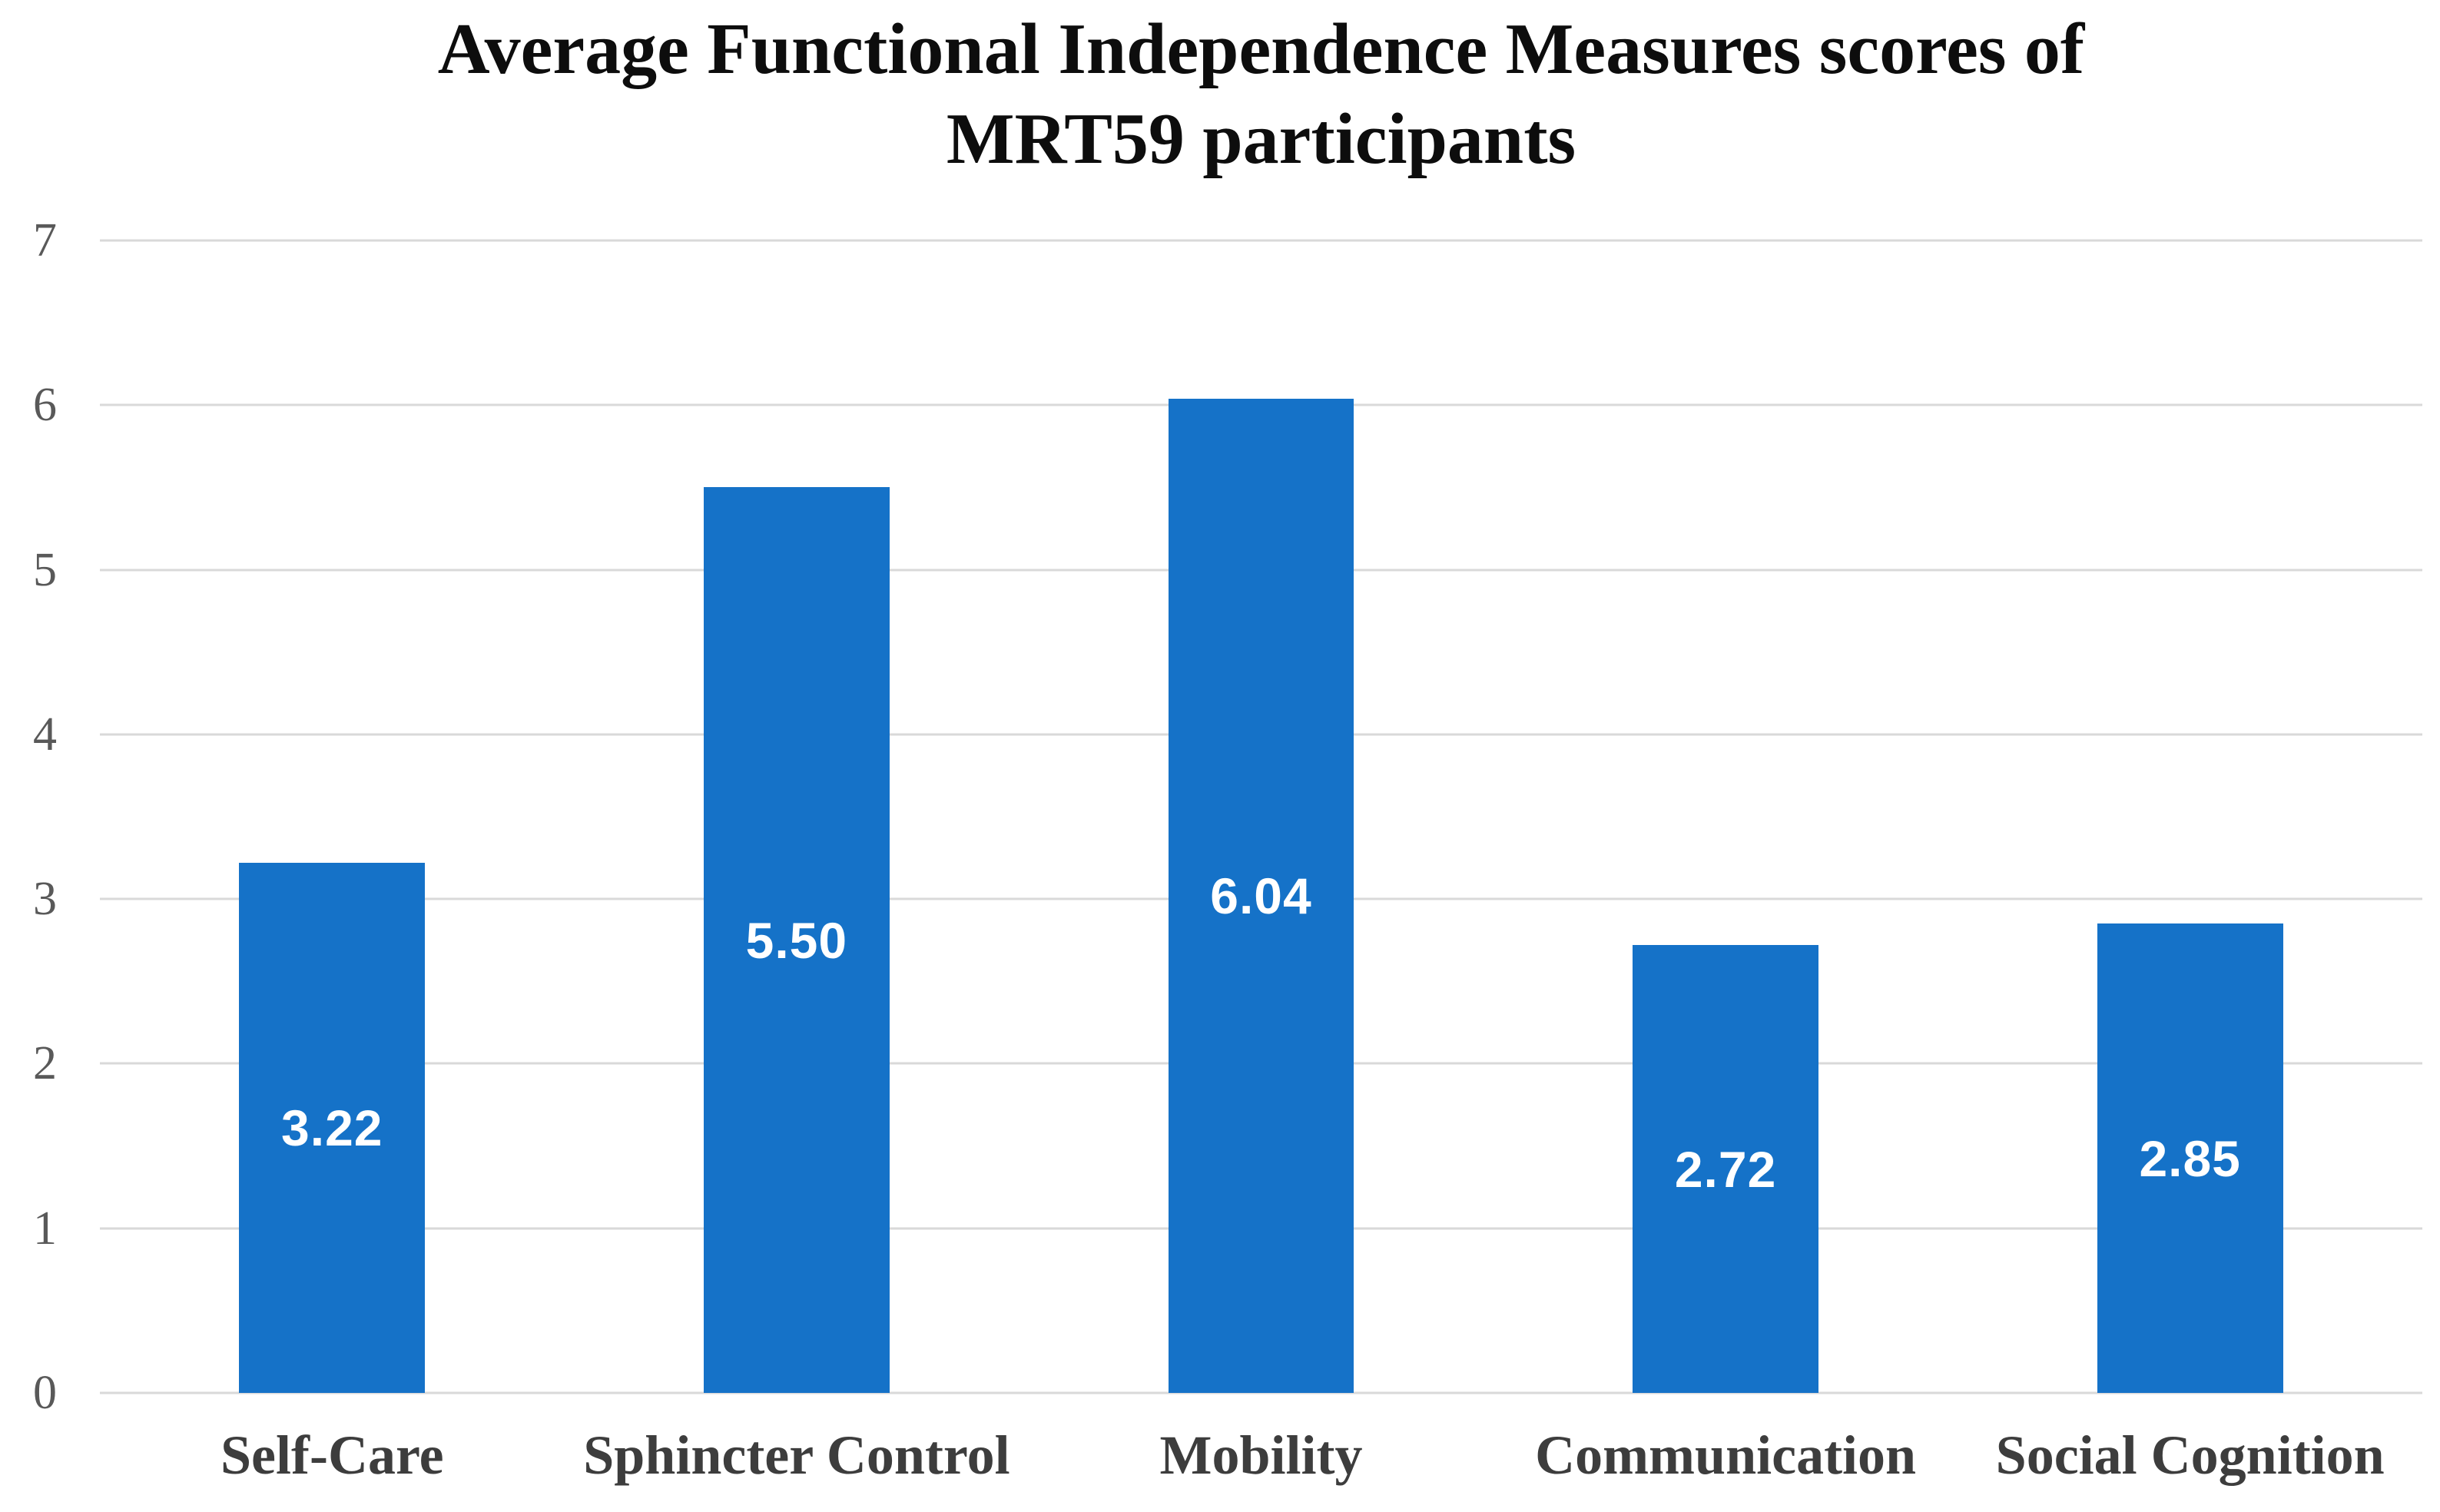 This screenshot has height=1512, width=2440. I want to click on y-axis: 0 1 2 3 4 5 6 7, so click(28, 817).